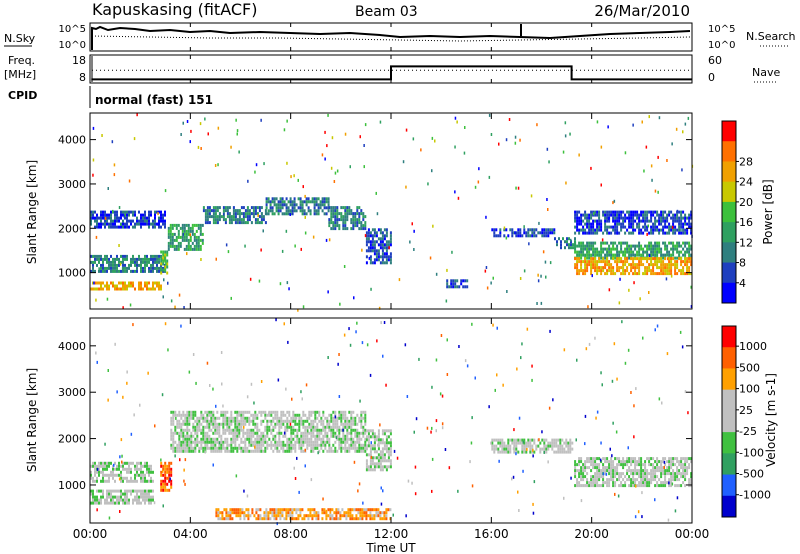 This screenshot has width=800, height=554. Describe the element at coordinates (689, 459) in the screenshot. I see `data-cell-2006` at that location.